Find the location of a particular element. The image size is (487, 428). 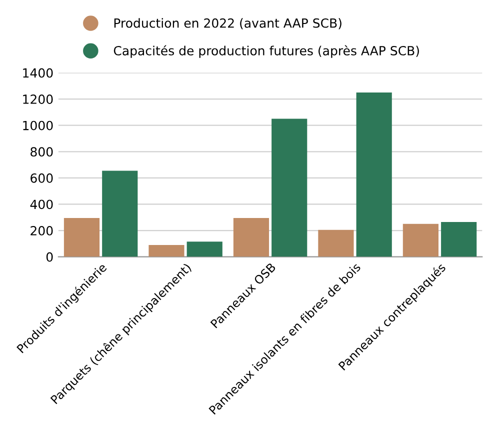

y-tick-label: 1200 is located at coordinates (38, 99).